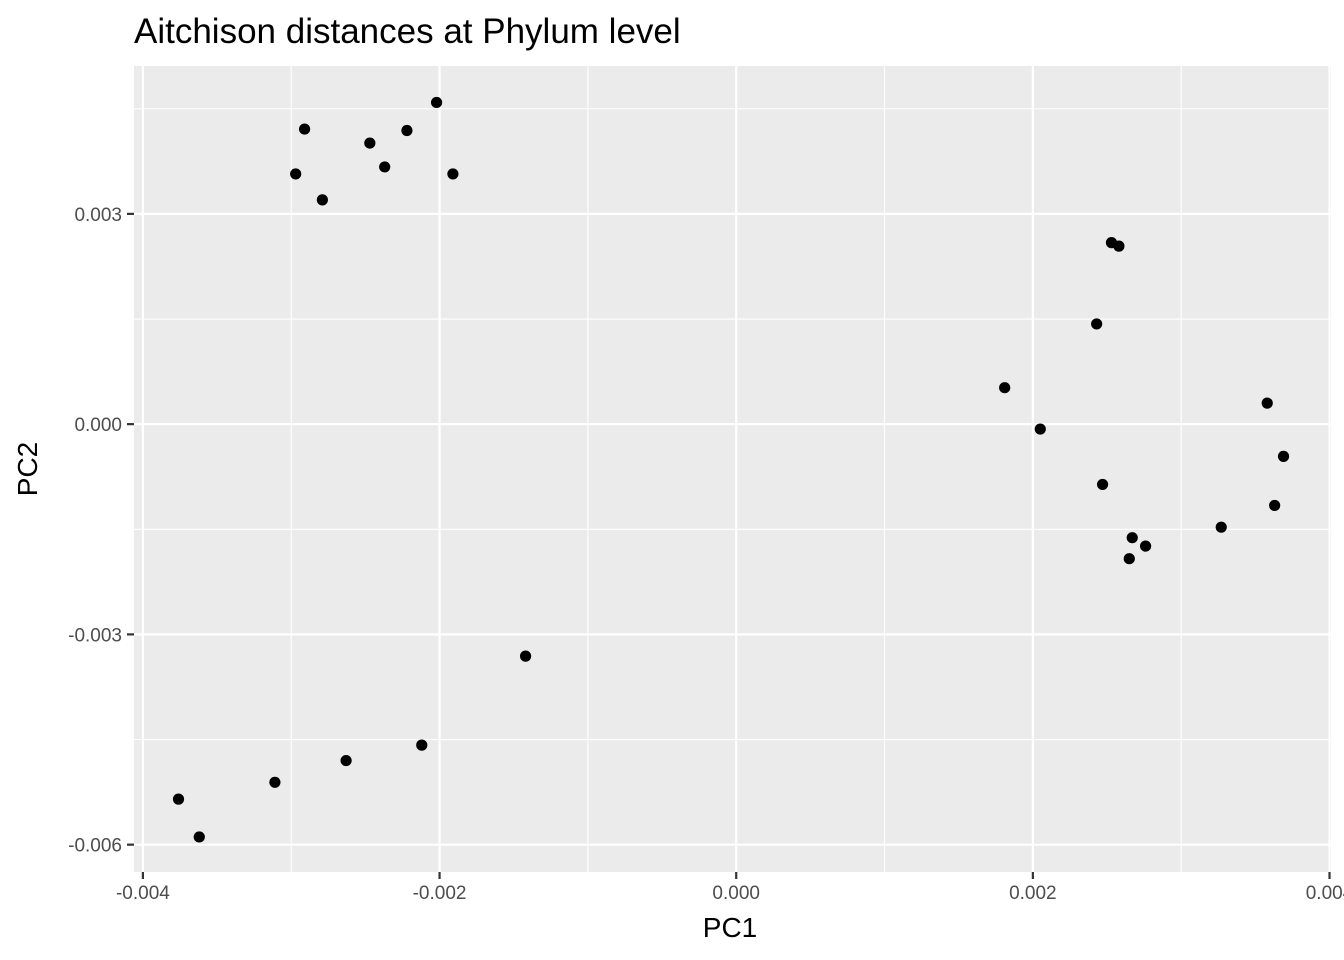 The image size is (1344, 960). What do you see at coordinates (98, 425) in the screenshot?
I see `y-tick-label: 0.000` at bounding box center [98, 425].